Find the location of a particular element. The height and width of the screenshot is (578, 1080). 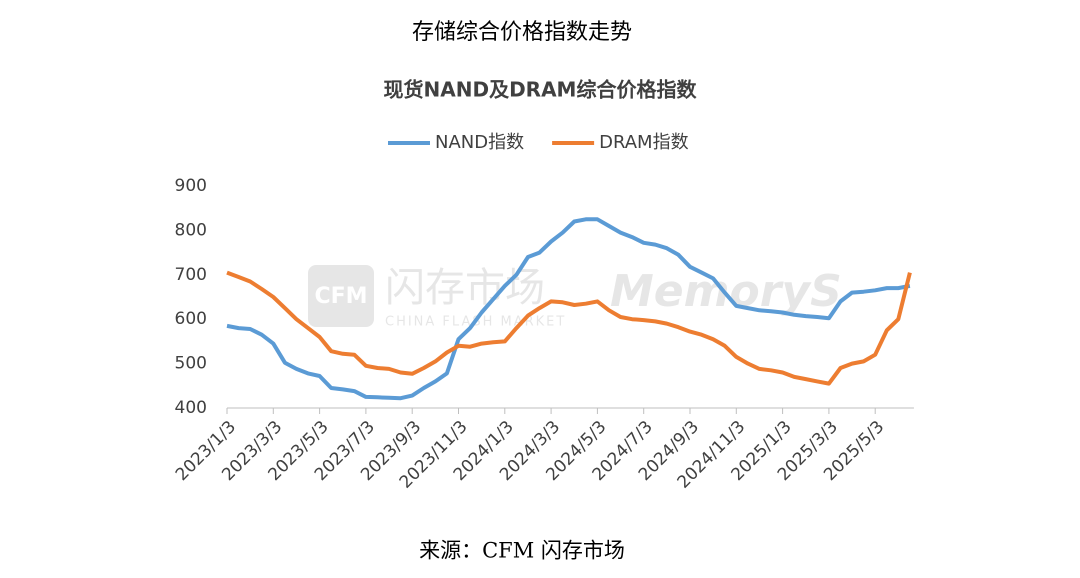

y-tick-label: 500 is located at coordinates (191, 364).